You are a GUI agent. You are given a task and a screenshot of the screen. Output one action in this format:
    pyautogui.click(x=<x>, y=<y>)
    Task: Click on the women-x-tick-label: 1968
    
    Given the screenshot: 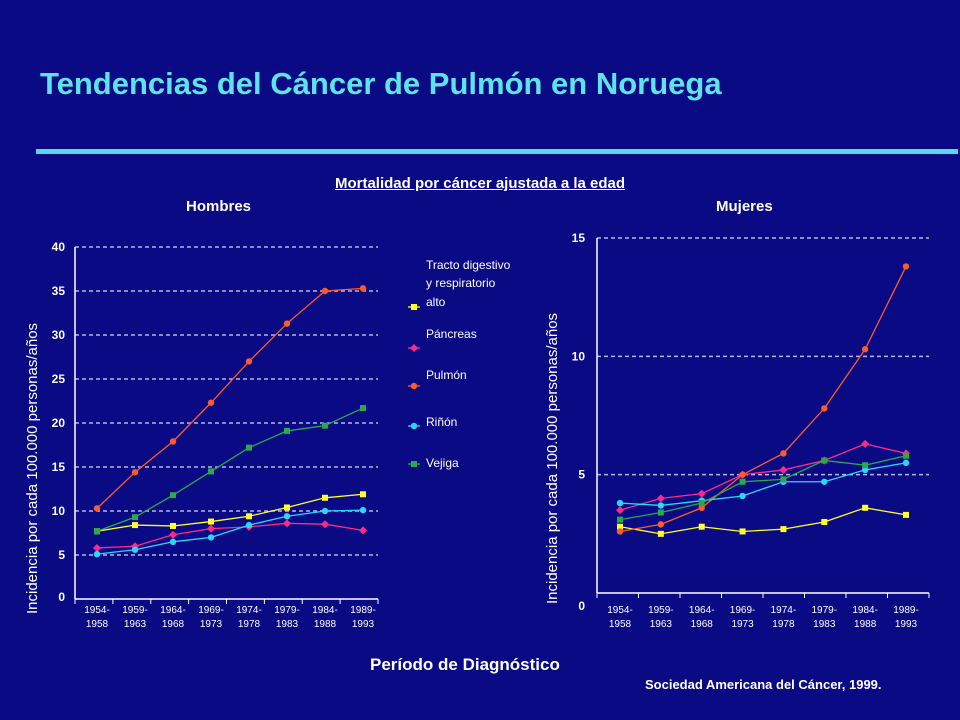 What is the action you would take?
    pyautogui.click(x=702, y=624)
    